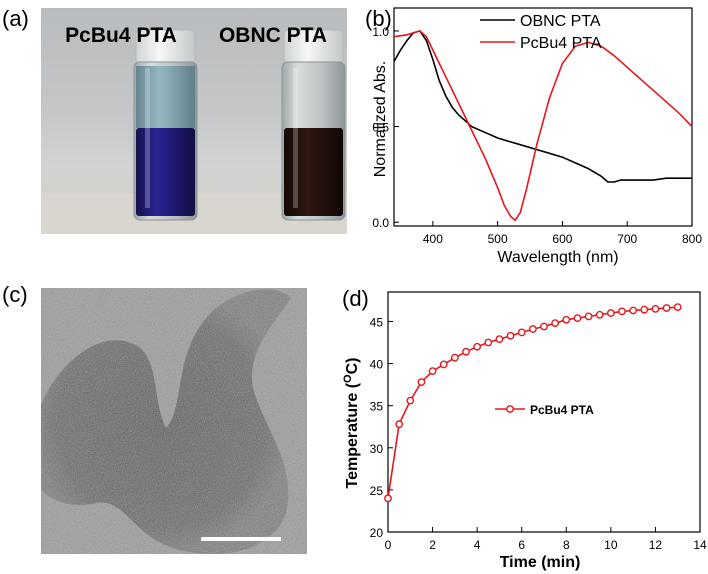 This screenshot has height=574, width=708. What do you see at coordinates (477, 545) in the screenshot?
I see `x-tick-label: 4` at bounding box center [477, 545].